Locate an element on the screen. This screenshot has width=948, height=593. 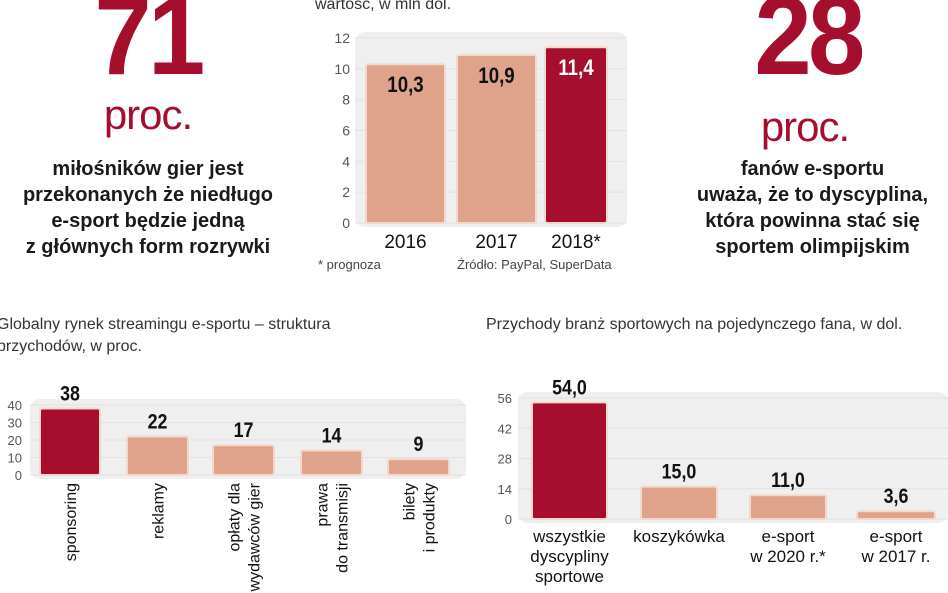
chart1-title: wartość, w mln dol. is located at coordinates (383, 6).